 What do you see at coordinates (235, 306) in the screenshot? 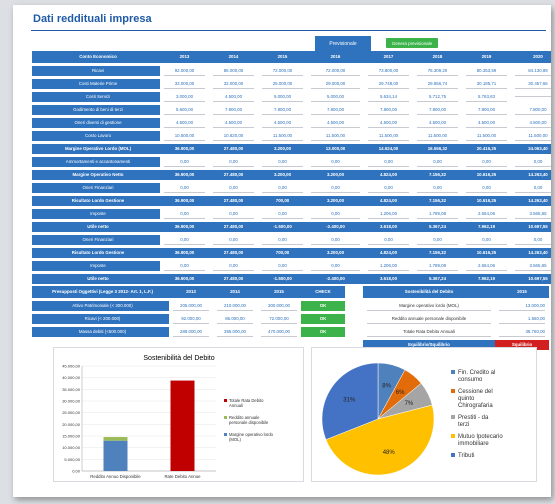
I see `pres-cell: 210.000,00` at bounding box center [235, 306].